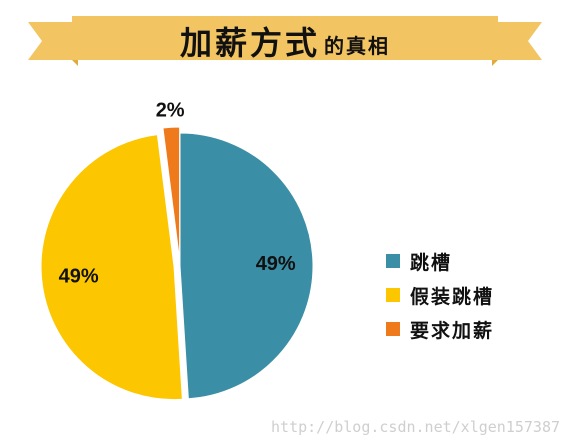 Image resolution: width=570 pixels, height=446 pixels. I want to click on legend: 跳槽 假装跳槽 要求加薪, so click(440, 295).